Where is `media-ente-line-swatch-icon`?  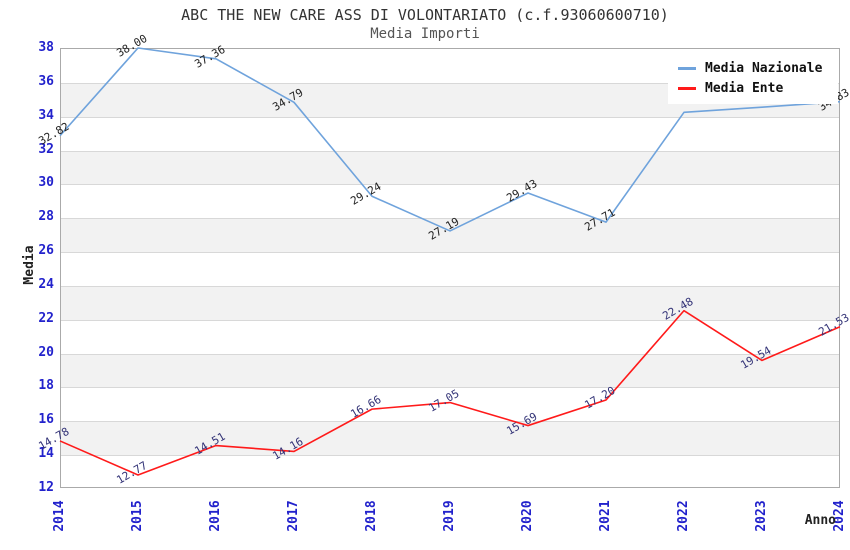
media-ente-line-swatch-icon is located at coordinates (687, 88).